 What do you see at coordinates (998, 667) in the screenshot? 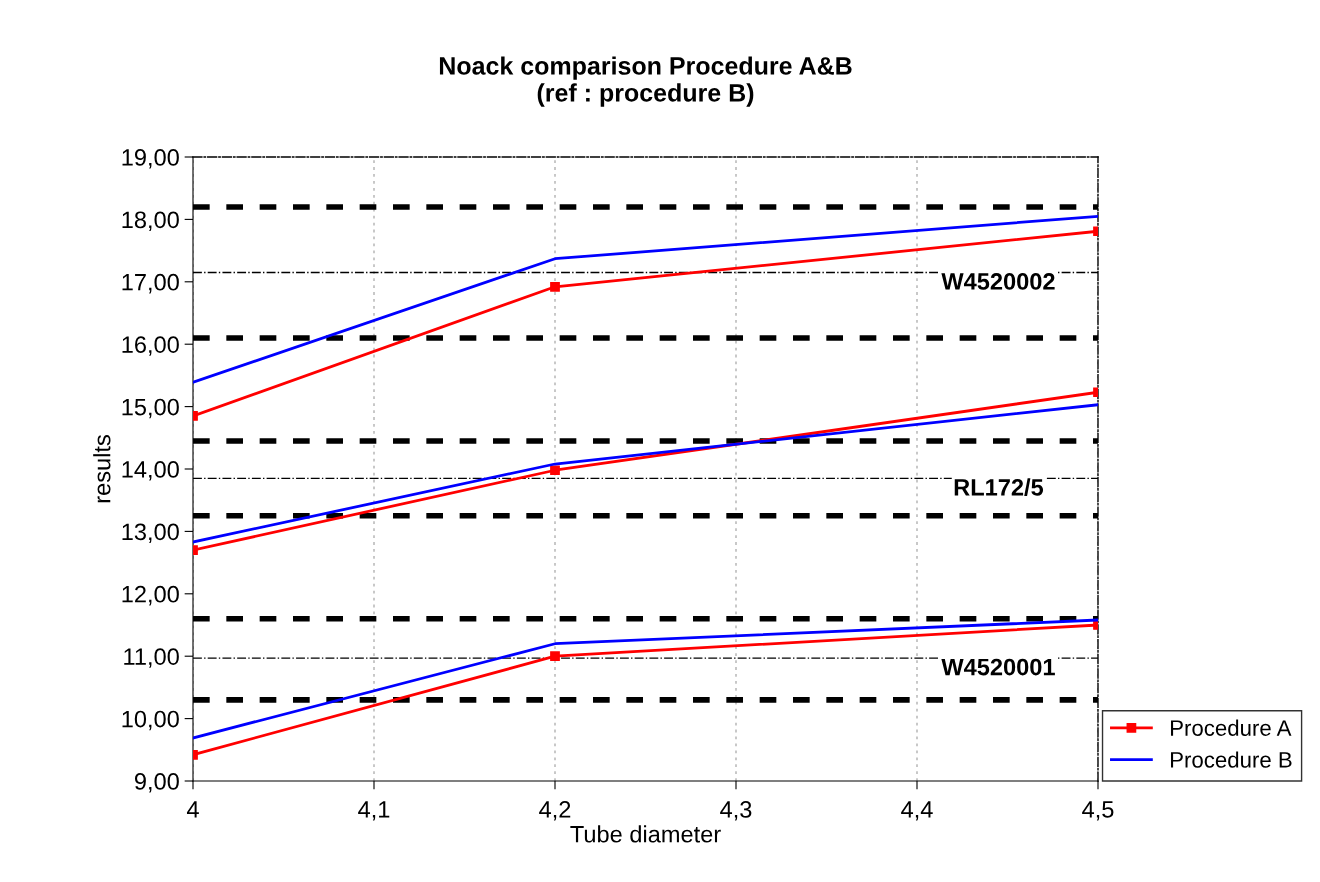
I see `ref-line-label: W4520001` at bounding box center [998, 667].